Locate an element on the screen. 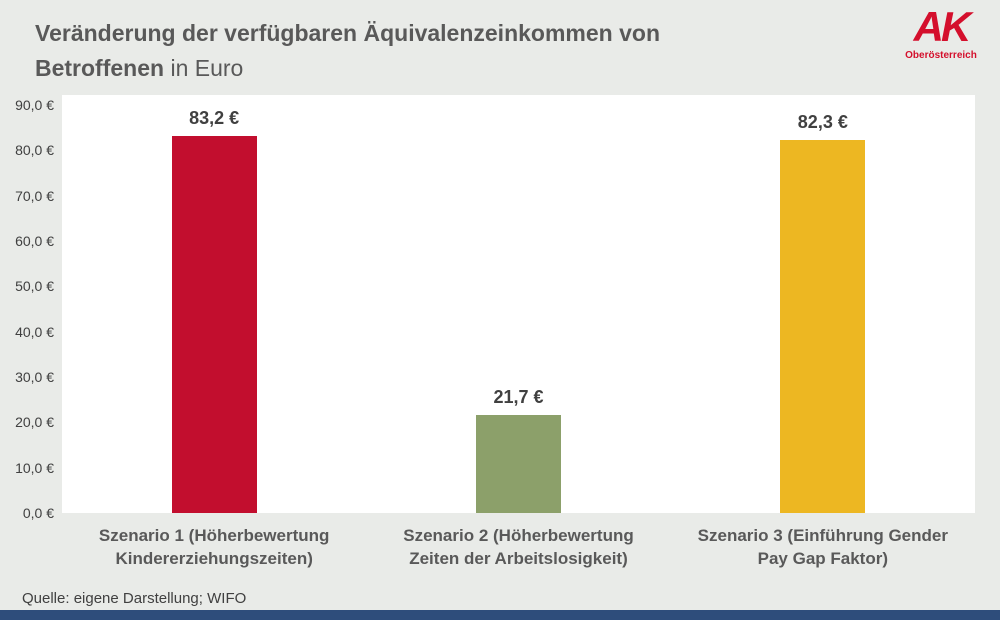 This screenshot has width=1000, height=620. bar-value-label: 21,7 € is located at coordinates (518, 396).